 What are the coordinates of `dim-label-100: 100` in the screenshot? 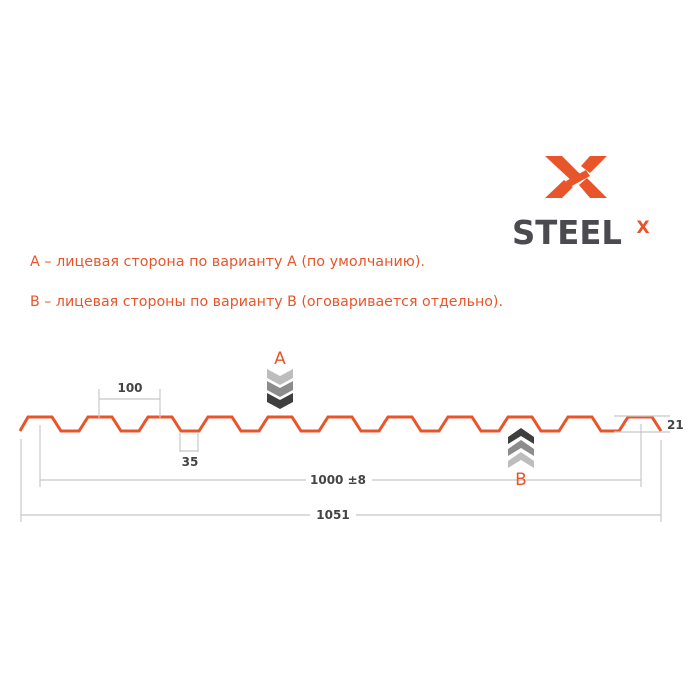 It's located at (129, 388).